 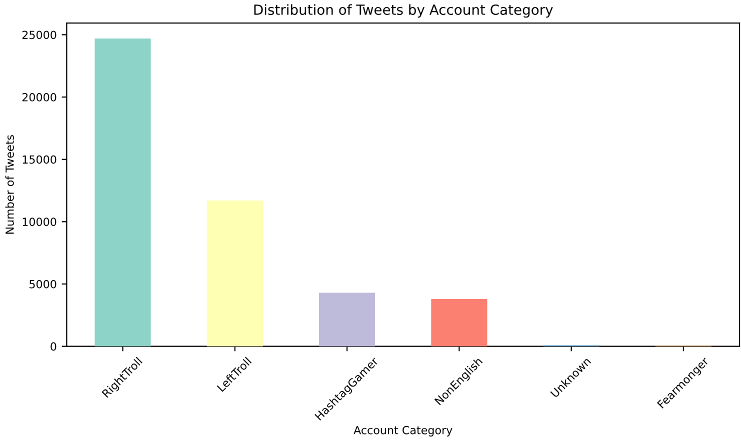 I want to click on y-tick-label: 0, so click(x=53, y=346).